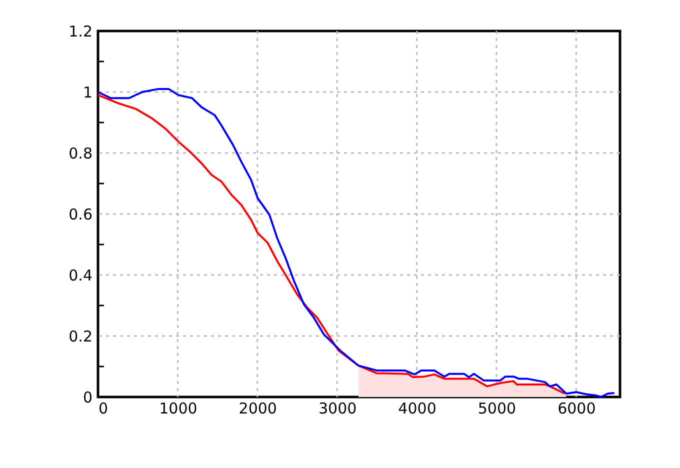 The image size is (680, 468). Describe the element at coordinates (80, 275) in the screenshot. I see `y-tick-label: 0.4` at that location.